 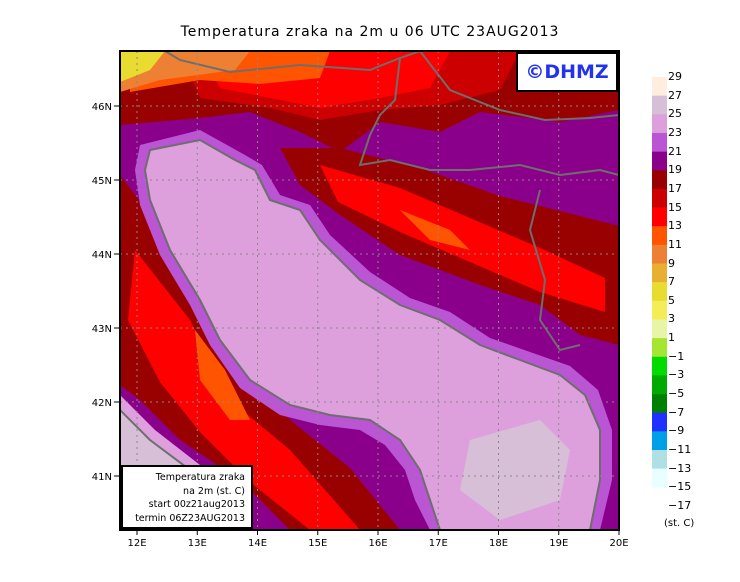 I want to click on apennines-orange, so click(x=222, y=375).